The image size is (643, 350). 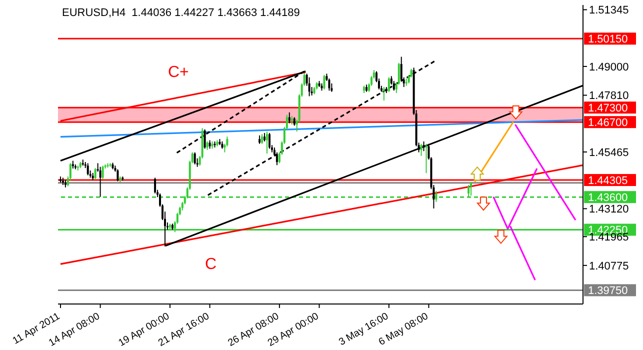 What do you see at coordinates (211, 265) in the screenshot?
I see `annotation: C` at bounding box center [211, 265].